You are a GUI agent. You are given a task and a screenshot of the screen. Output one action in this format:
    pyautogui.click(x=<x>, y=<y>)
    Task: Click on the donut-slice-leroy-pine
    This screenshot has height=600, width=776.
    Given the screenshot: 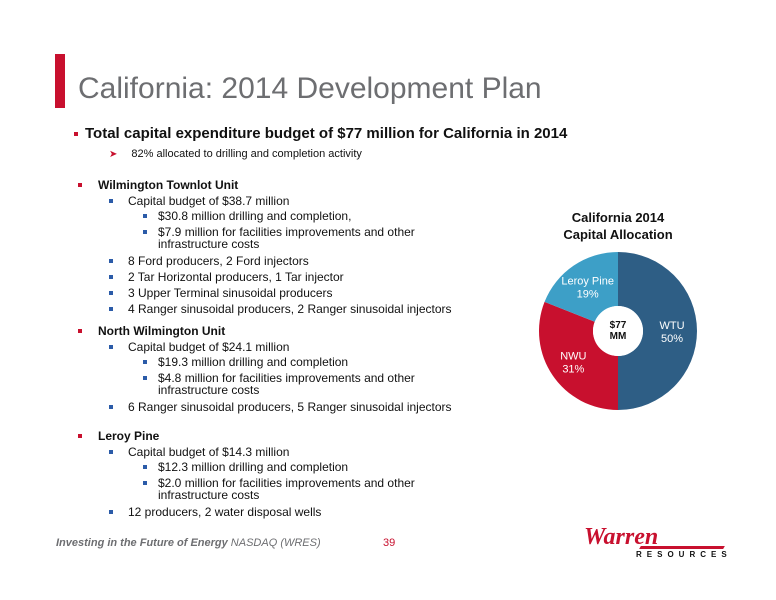 What is the action you would take?
    pyautogui.click(x=581, y=287)
    